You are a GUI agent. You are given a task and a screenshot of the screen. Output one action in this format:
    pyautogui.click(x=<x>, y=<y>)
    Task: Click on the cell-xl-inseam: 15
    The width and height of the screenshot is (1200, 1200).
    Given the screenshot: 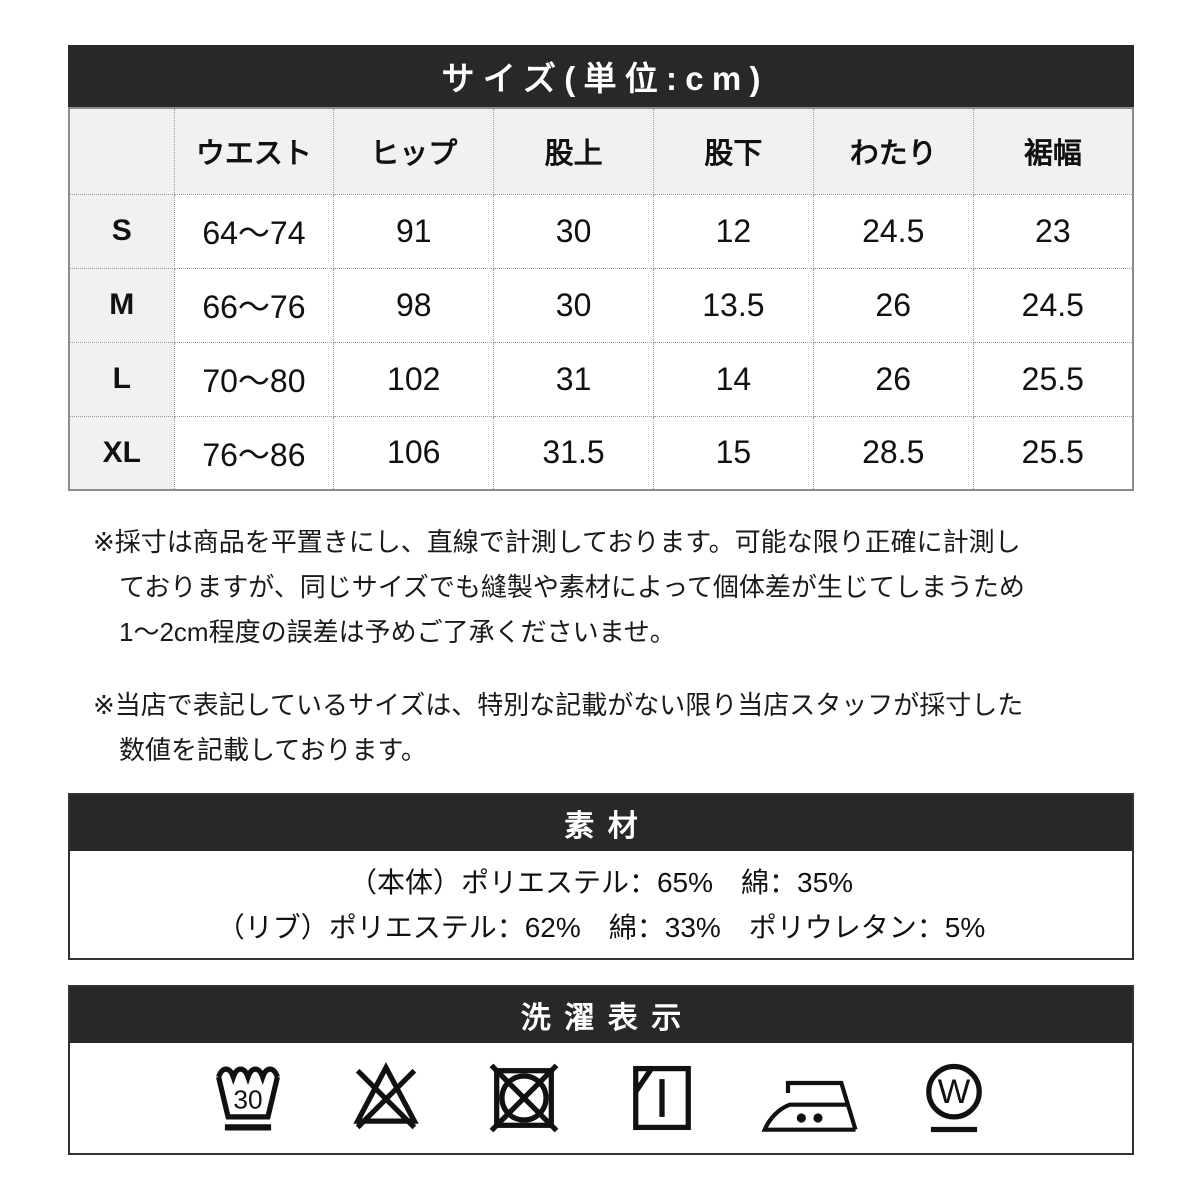 What is the action you would take?
    pyautogui.click(x=733, y=453)
    